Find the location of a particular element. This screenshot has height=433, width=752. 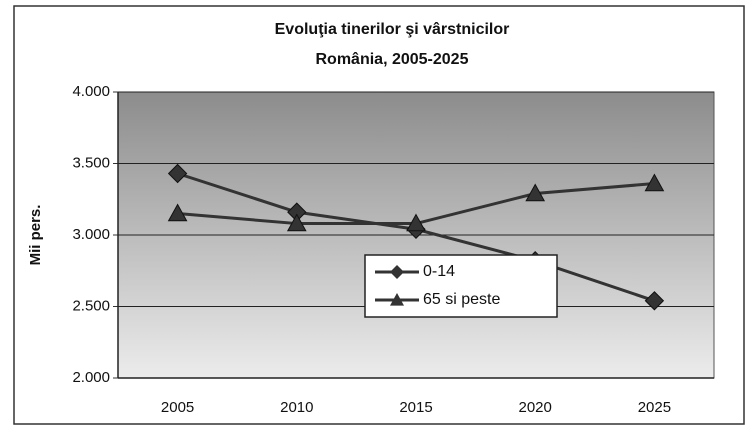

y-tick-label: 2.000 is located at coordinates (91, 377).